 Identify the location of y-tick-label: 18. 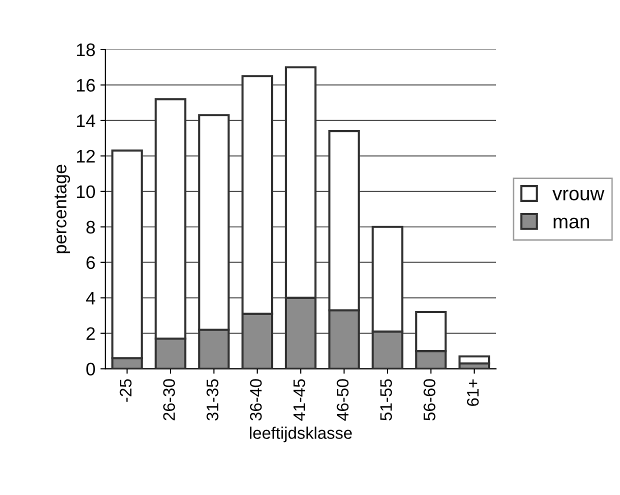
(85, 49).